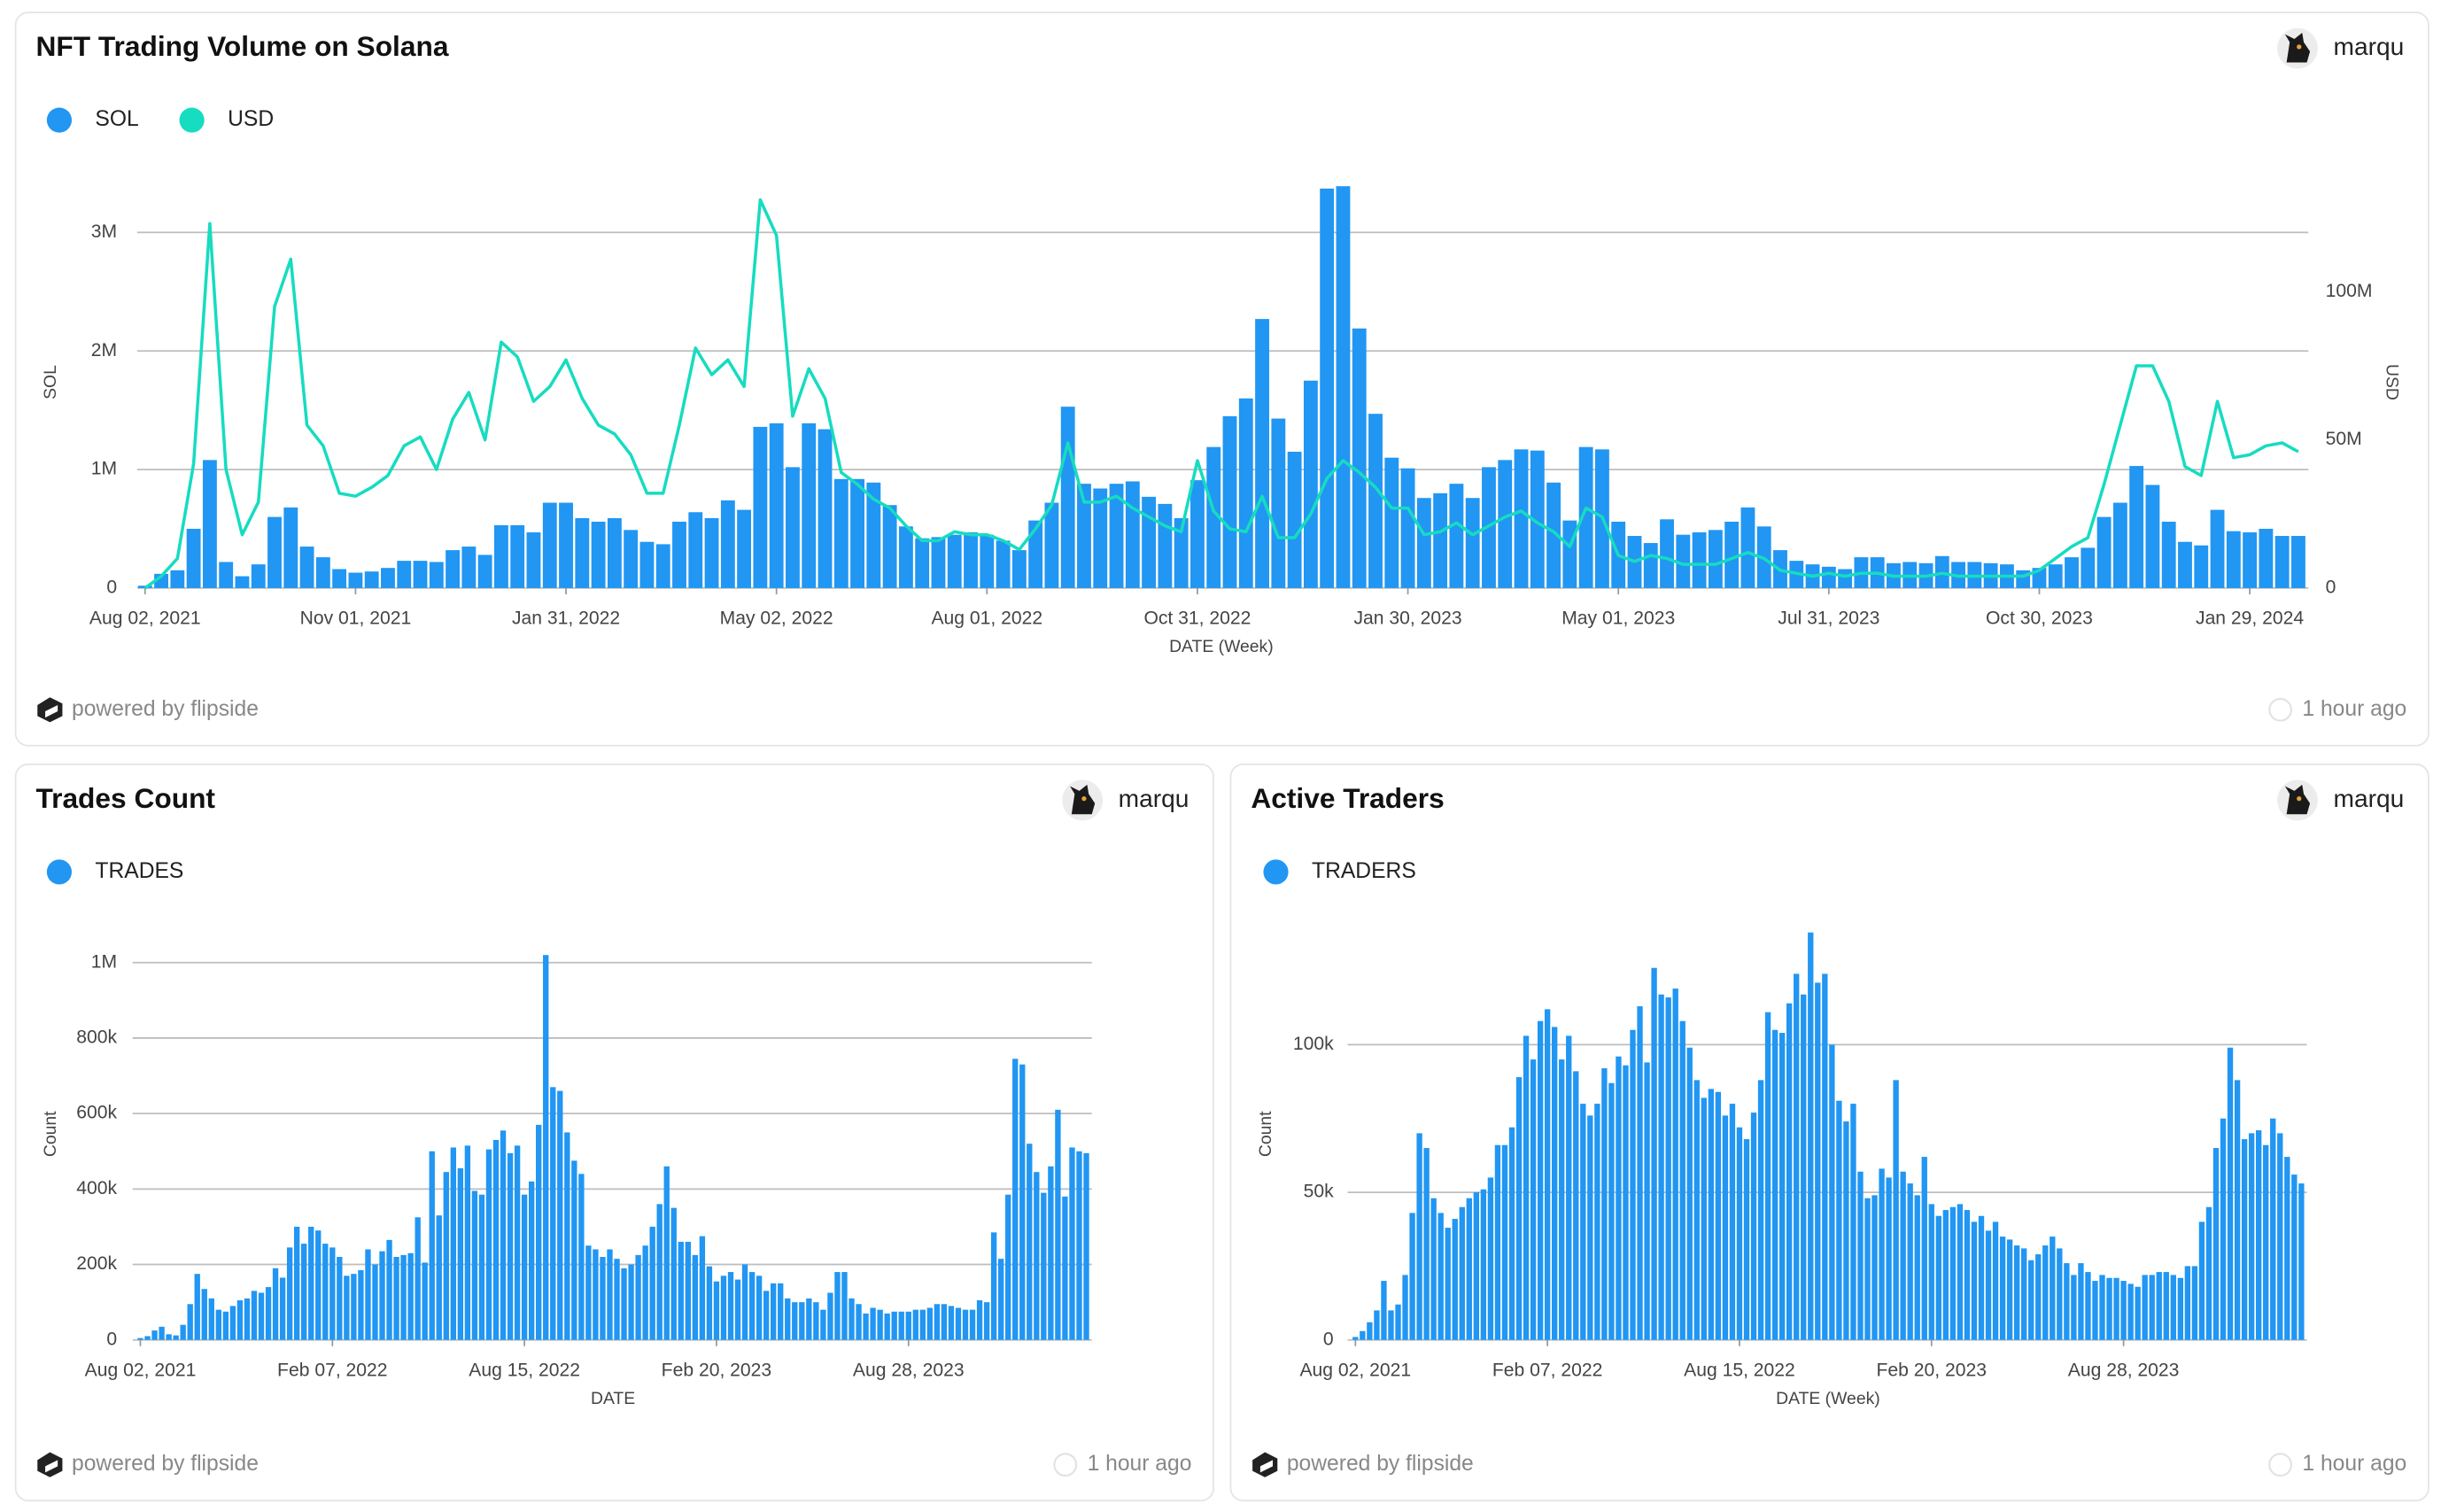 The image size is (2441, 1512). I want to click on y-axis-label: Count, so click(50, 1134).